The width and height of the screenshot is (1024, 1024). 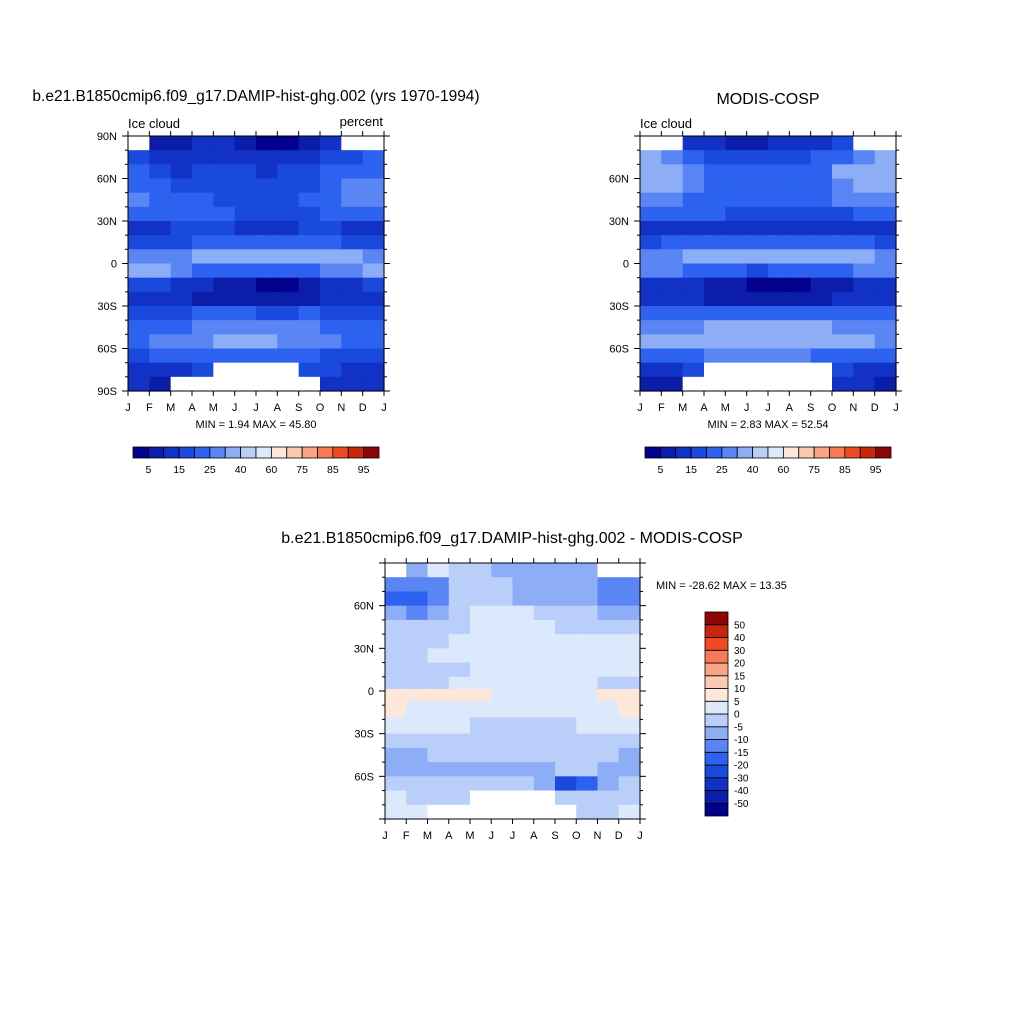 What do you see at coordinates (554, 836) in the screenshot?
I see `x-tick-label: S` at bounding box center [554, 836].